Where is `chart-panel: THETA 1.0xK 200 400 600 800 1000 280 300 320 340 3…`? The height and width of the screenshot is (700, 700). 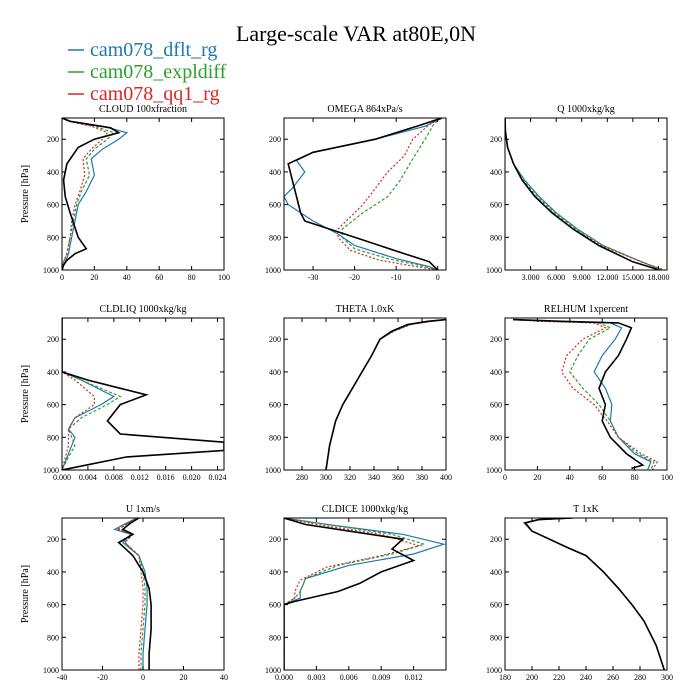 chart-panel: THETA 1.0xK 200 400 600 800 1000 280 300 320 340 3… is located at coordinates (358, 393).